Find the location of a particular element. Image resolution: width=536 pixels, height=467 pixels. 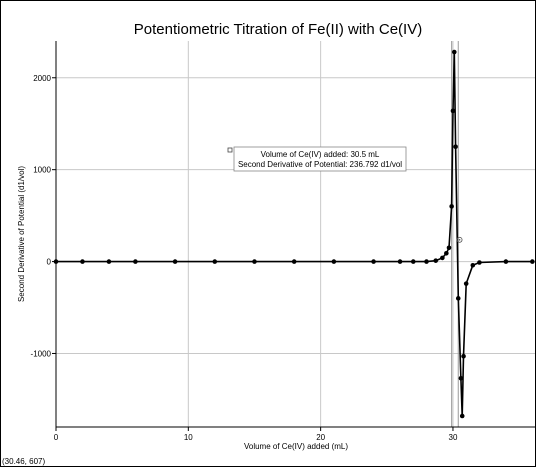

y-tick-label: 1000 is located at coordinates (42, 170).